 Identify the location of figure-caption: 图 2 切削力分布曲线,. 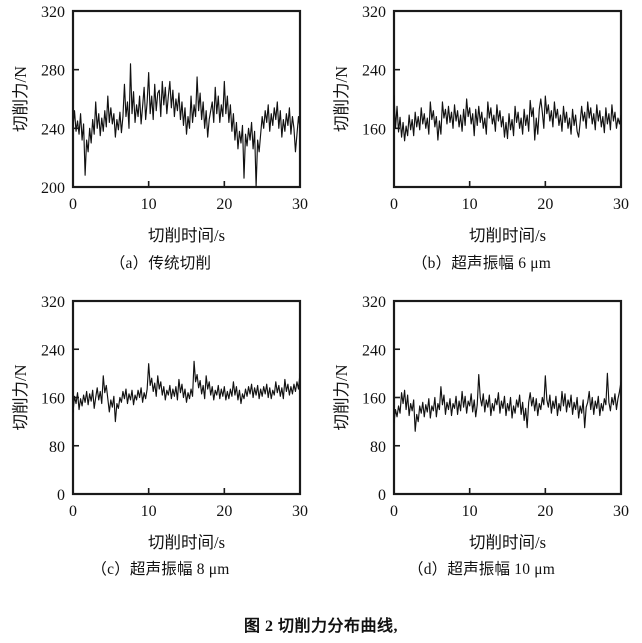
(320, 626).